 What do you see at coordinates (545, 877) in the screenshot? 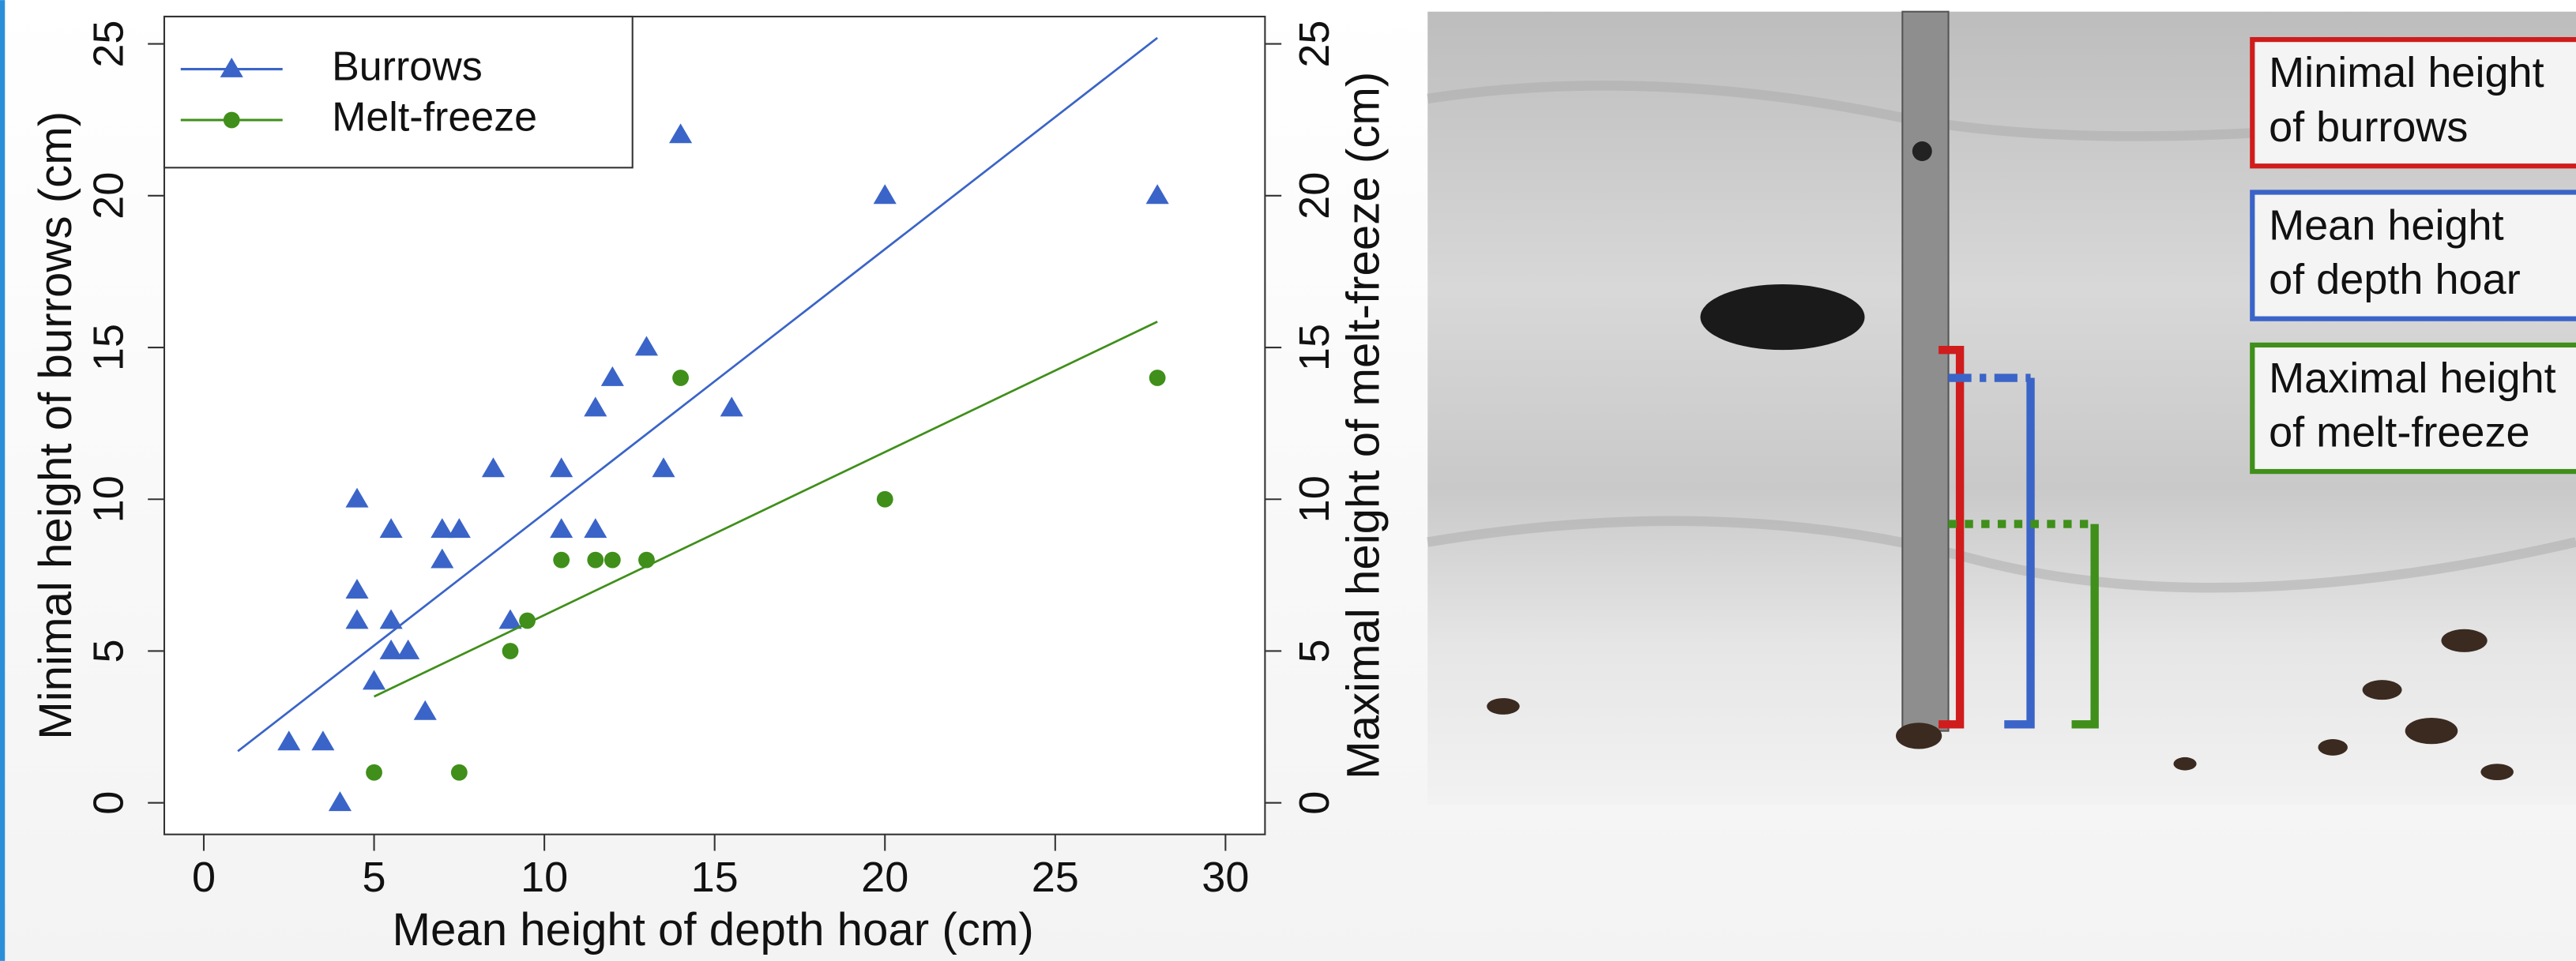
I see `x-tick-label: 10` at bounding box center [545, 877].